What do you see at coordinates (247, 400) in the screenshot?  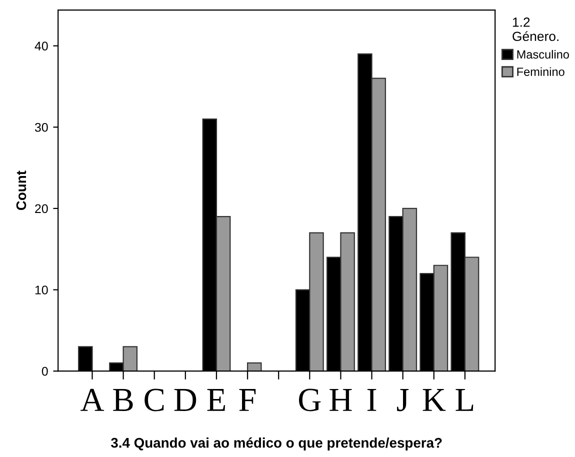 I see `x-tick-label: F` at bounding box center [247, 400].